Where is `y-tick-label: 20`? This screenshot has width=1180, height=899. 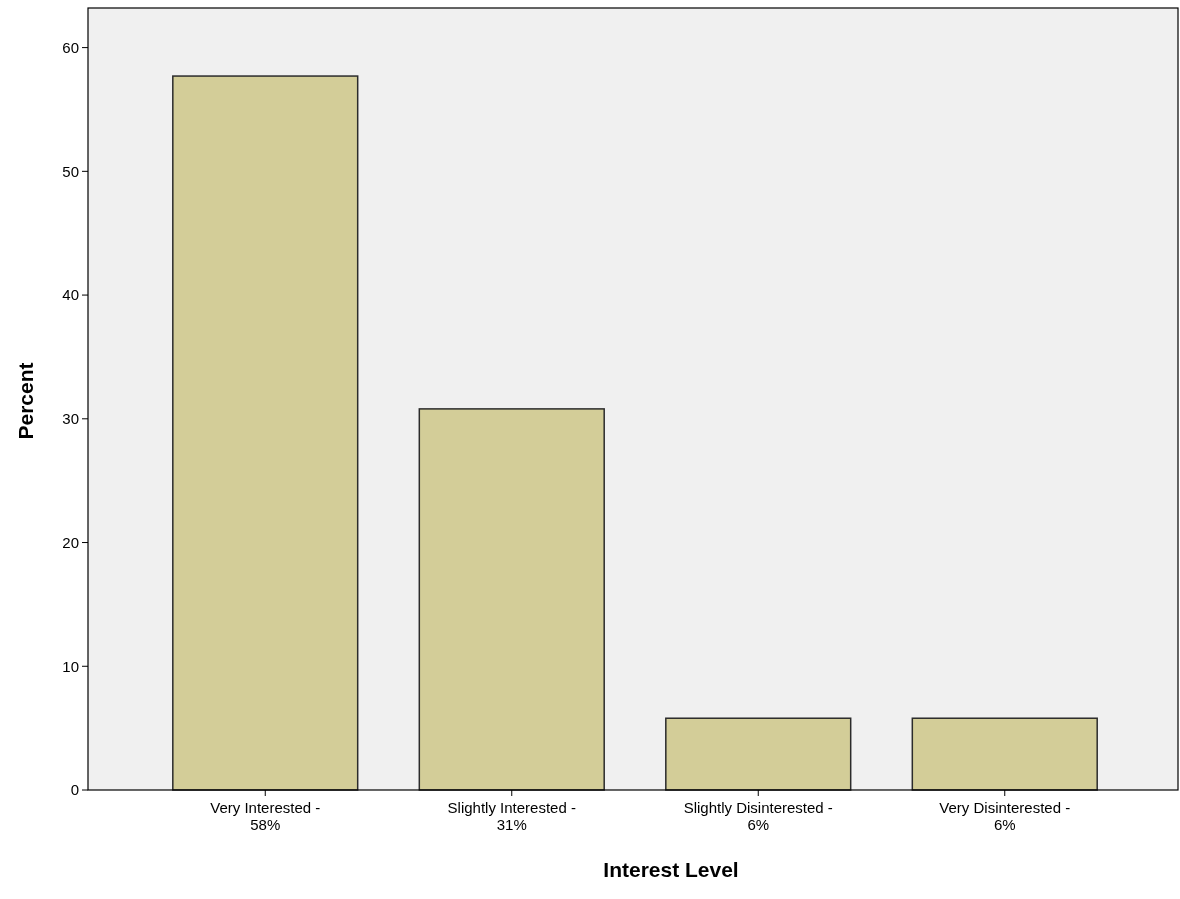
y-tick-label: 20 is located at coordinates (70, 542).